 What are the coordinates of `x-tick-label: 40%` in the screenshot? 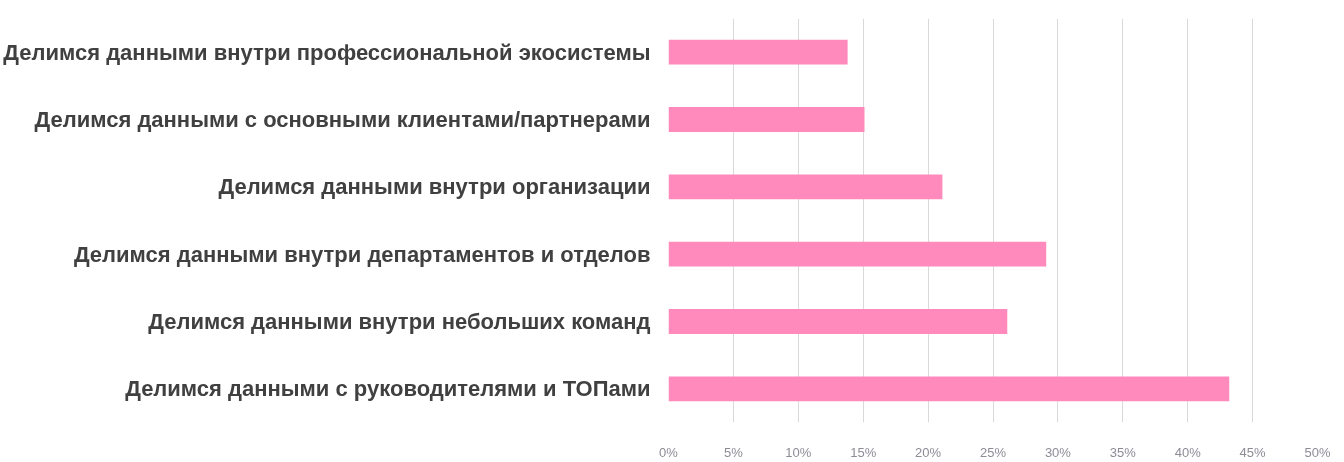 It's located at (1188, 452).